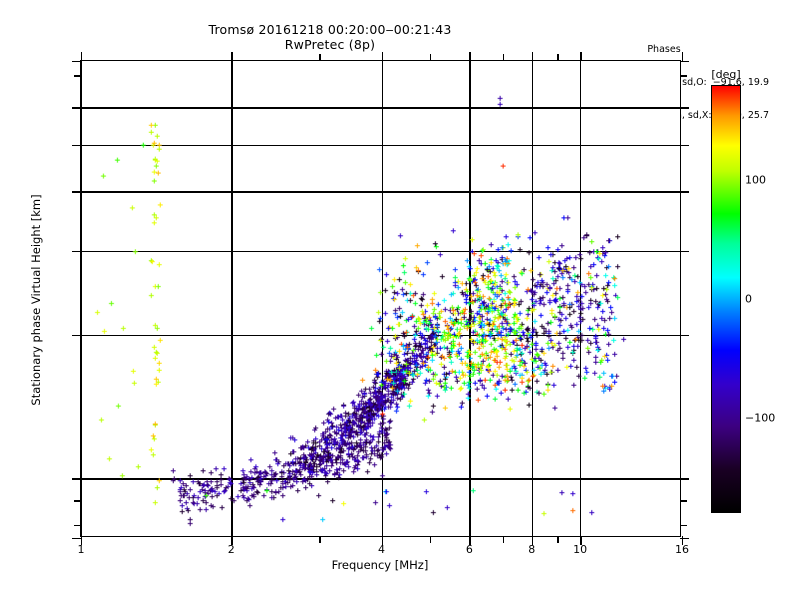 The width and height of the screenshot is (800, 600). What do you see at coordinates (760, 418) in the screenshot?
I see `colorbar-tick-label: −100` at bounding box center [760, 418].